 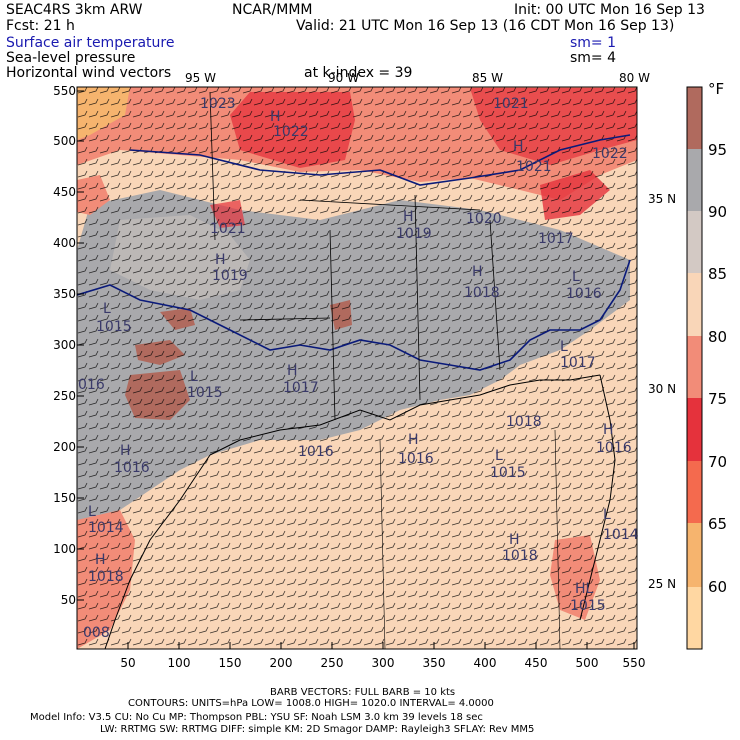 I want to click on y-tick-label: 300, so click(x=64, y=345).